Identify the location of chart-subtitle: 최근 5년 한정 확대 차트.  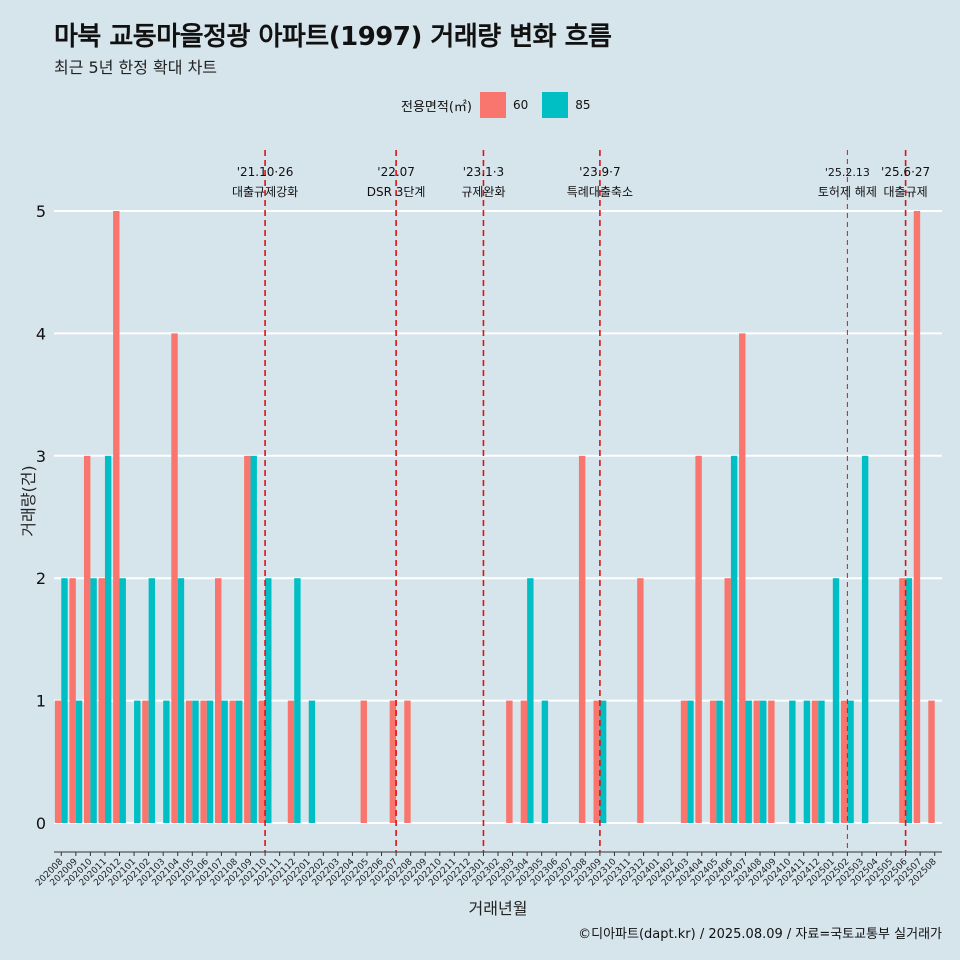
(136, 67).